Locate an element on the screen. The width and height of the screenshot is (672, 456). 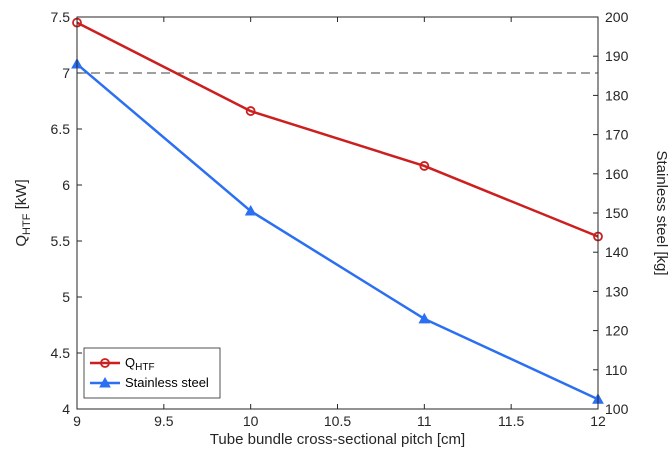
x-tick-label: 10 is located at coordinates (251, 421).